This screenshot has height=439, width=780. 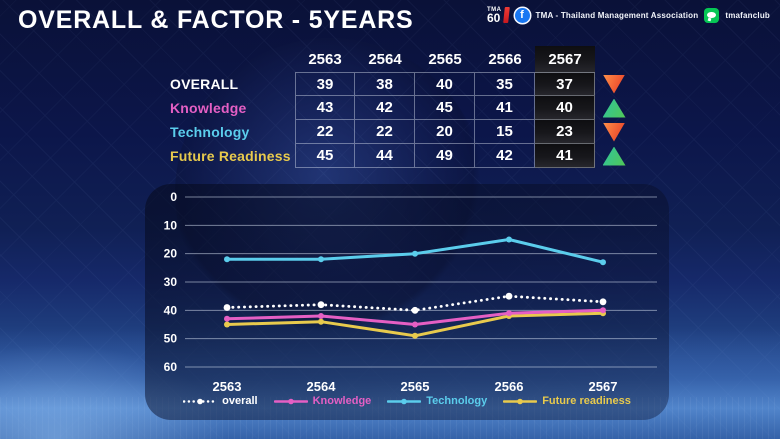 What do you see at coordinates (322, 386) in the screenshot?
I see `x-tick-label: 2564` at bounding box center [322, 386].